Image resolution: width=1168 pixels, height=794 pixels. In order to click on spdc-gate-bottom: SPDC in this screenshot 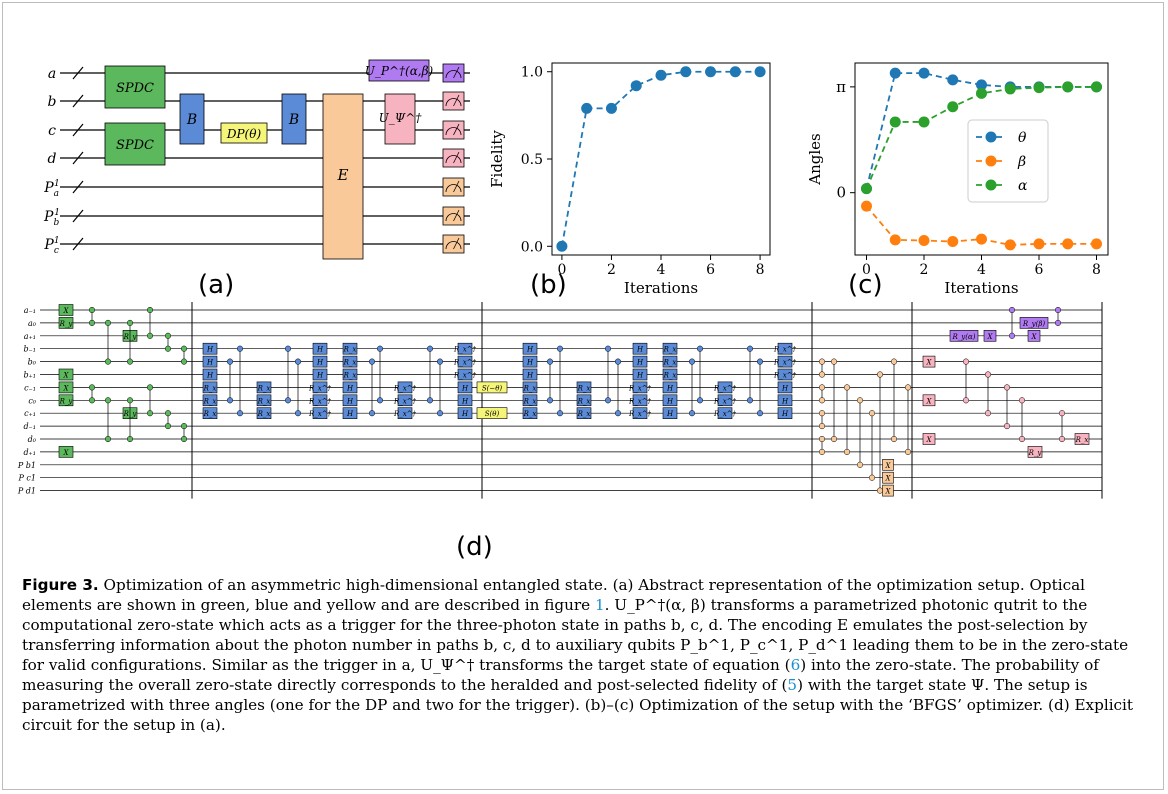, I will do `click(135, 144)`.